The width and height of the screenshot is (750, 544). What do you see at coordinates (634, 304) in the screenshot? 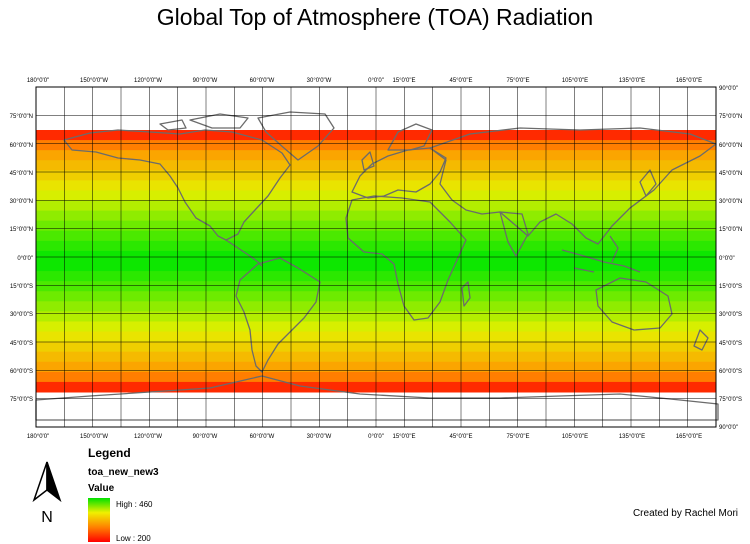
I see `coastline-australia` at bounding box center [634, 304].